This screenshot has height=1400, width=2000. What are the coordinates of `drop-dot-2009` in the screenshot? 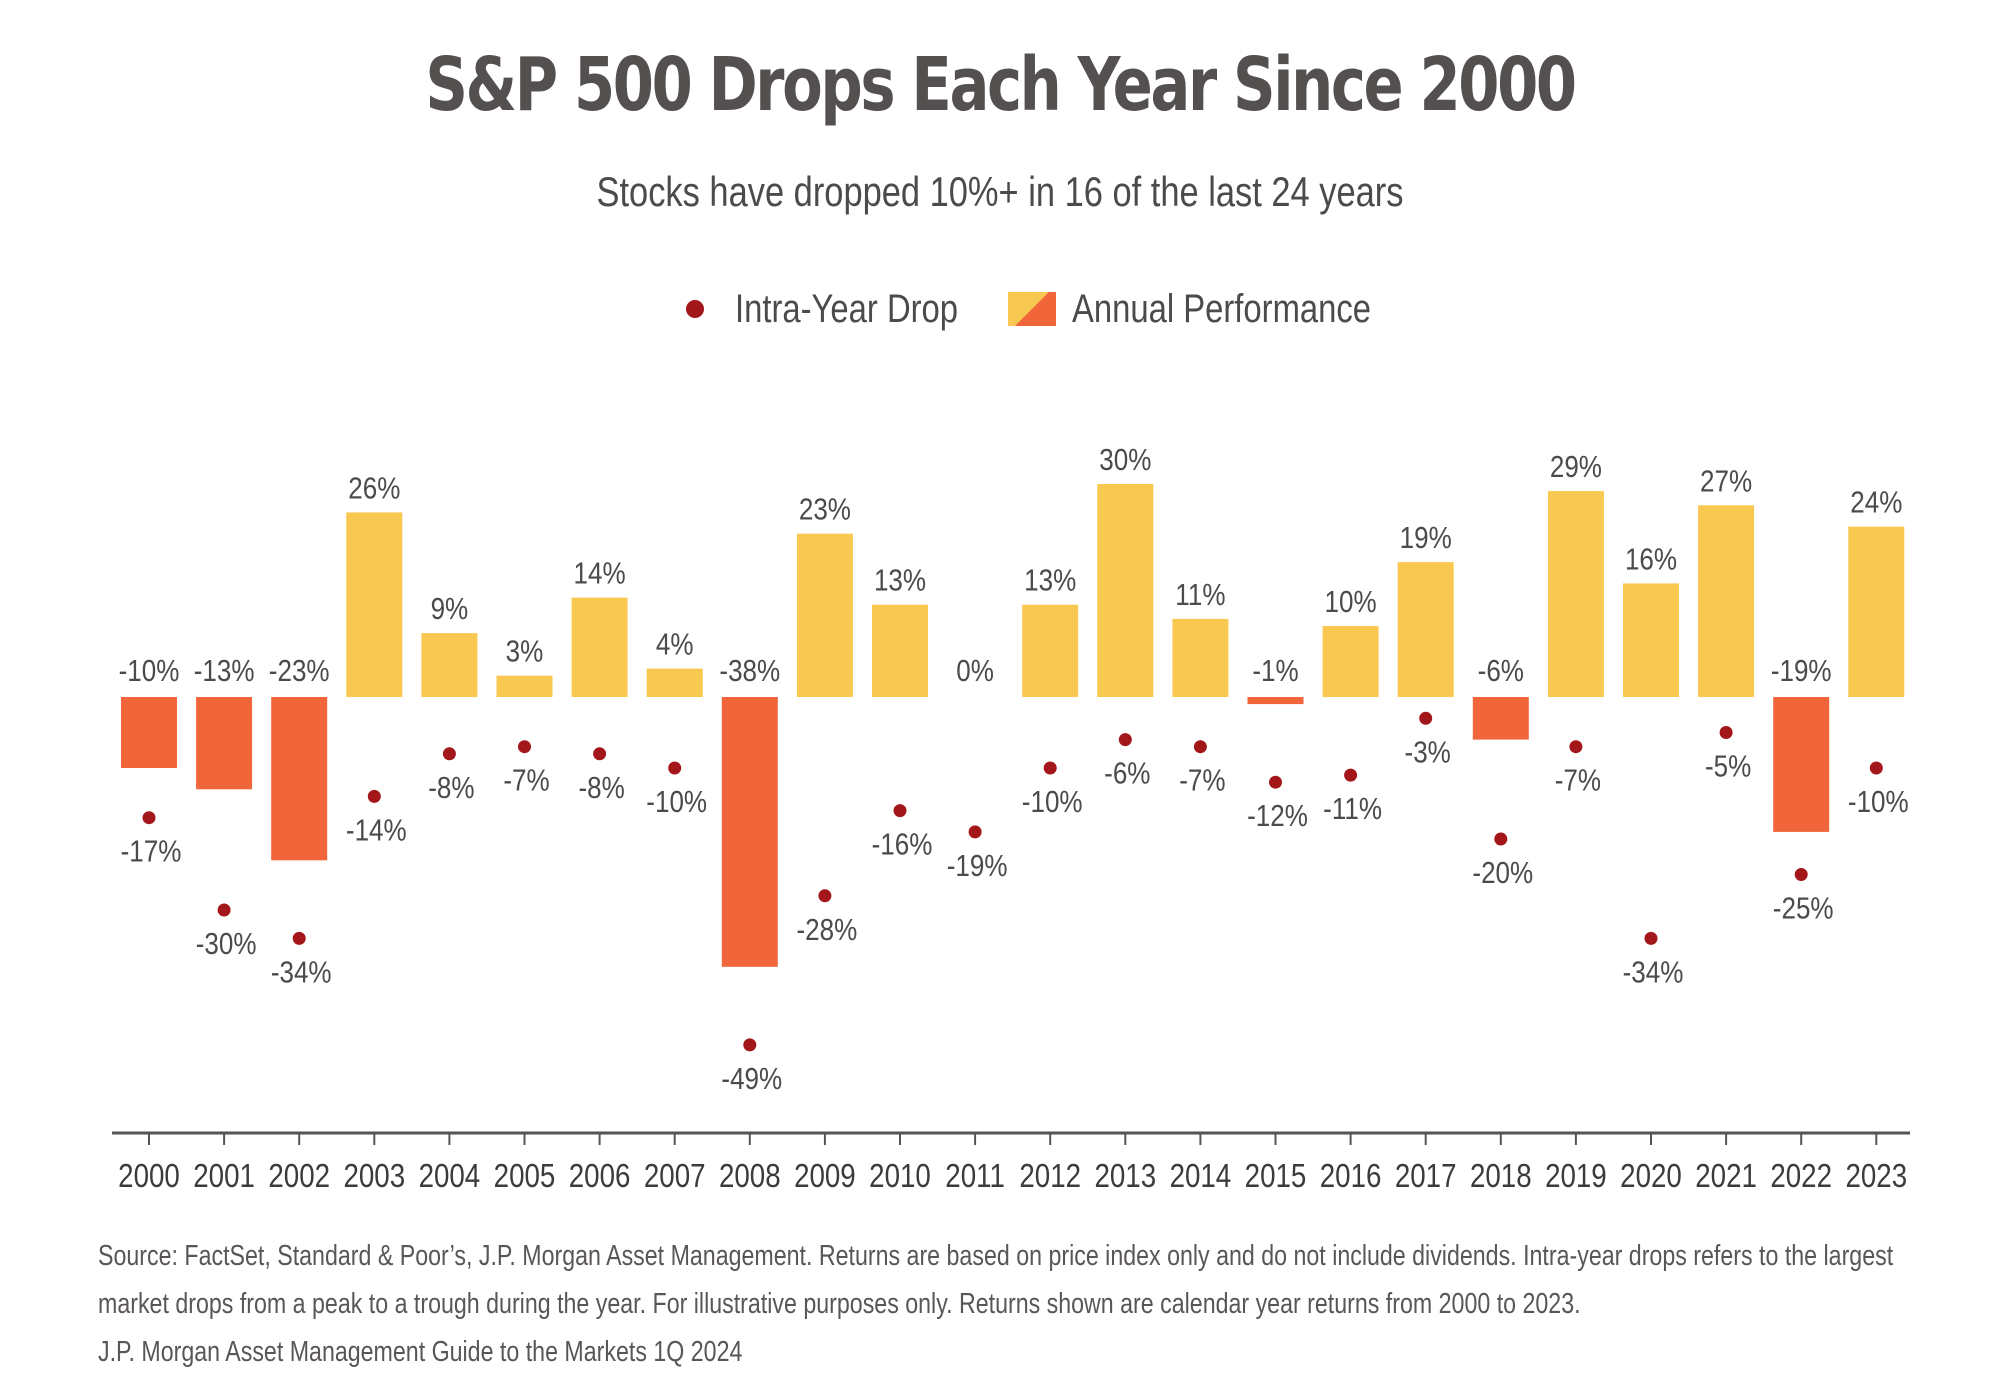 It's located at (825, 896).